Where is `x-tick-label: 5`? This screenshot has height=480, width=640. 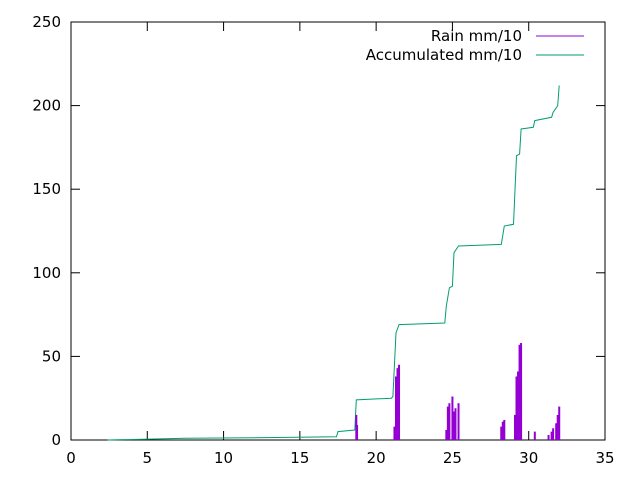 x-tick-label: 5 is located at coordinates (148, 458).